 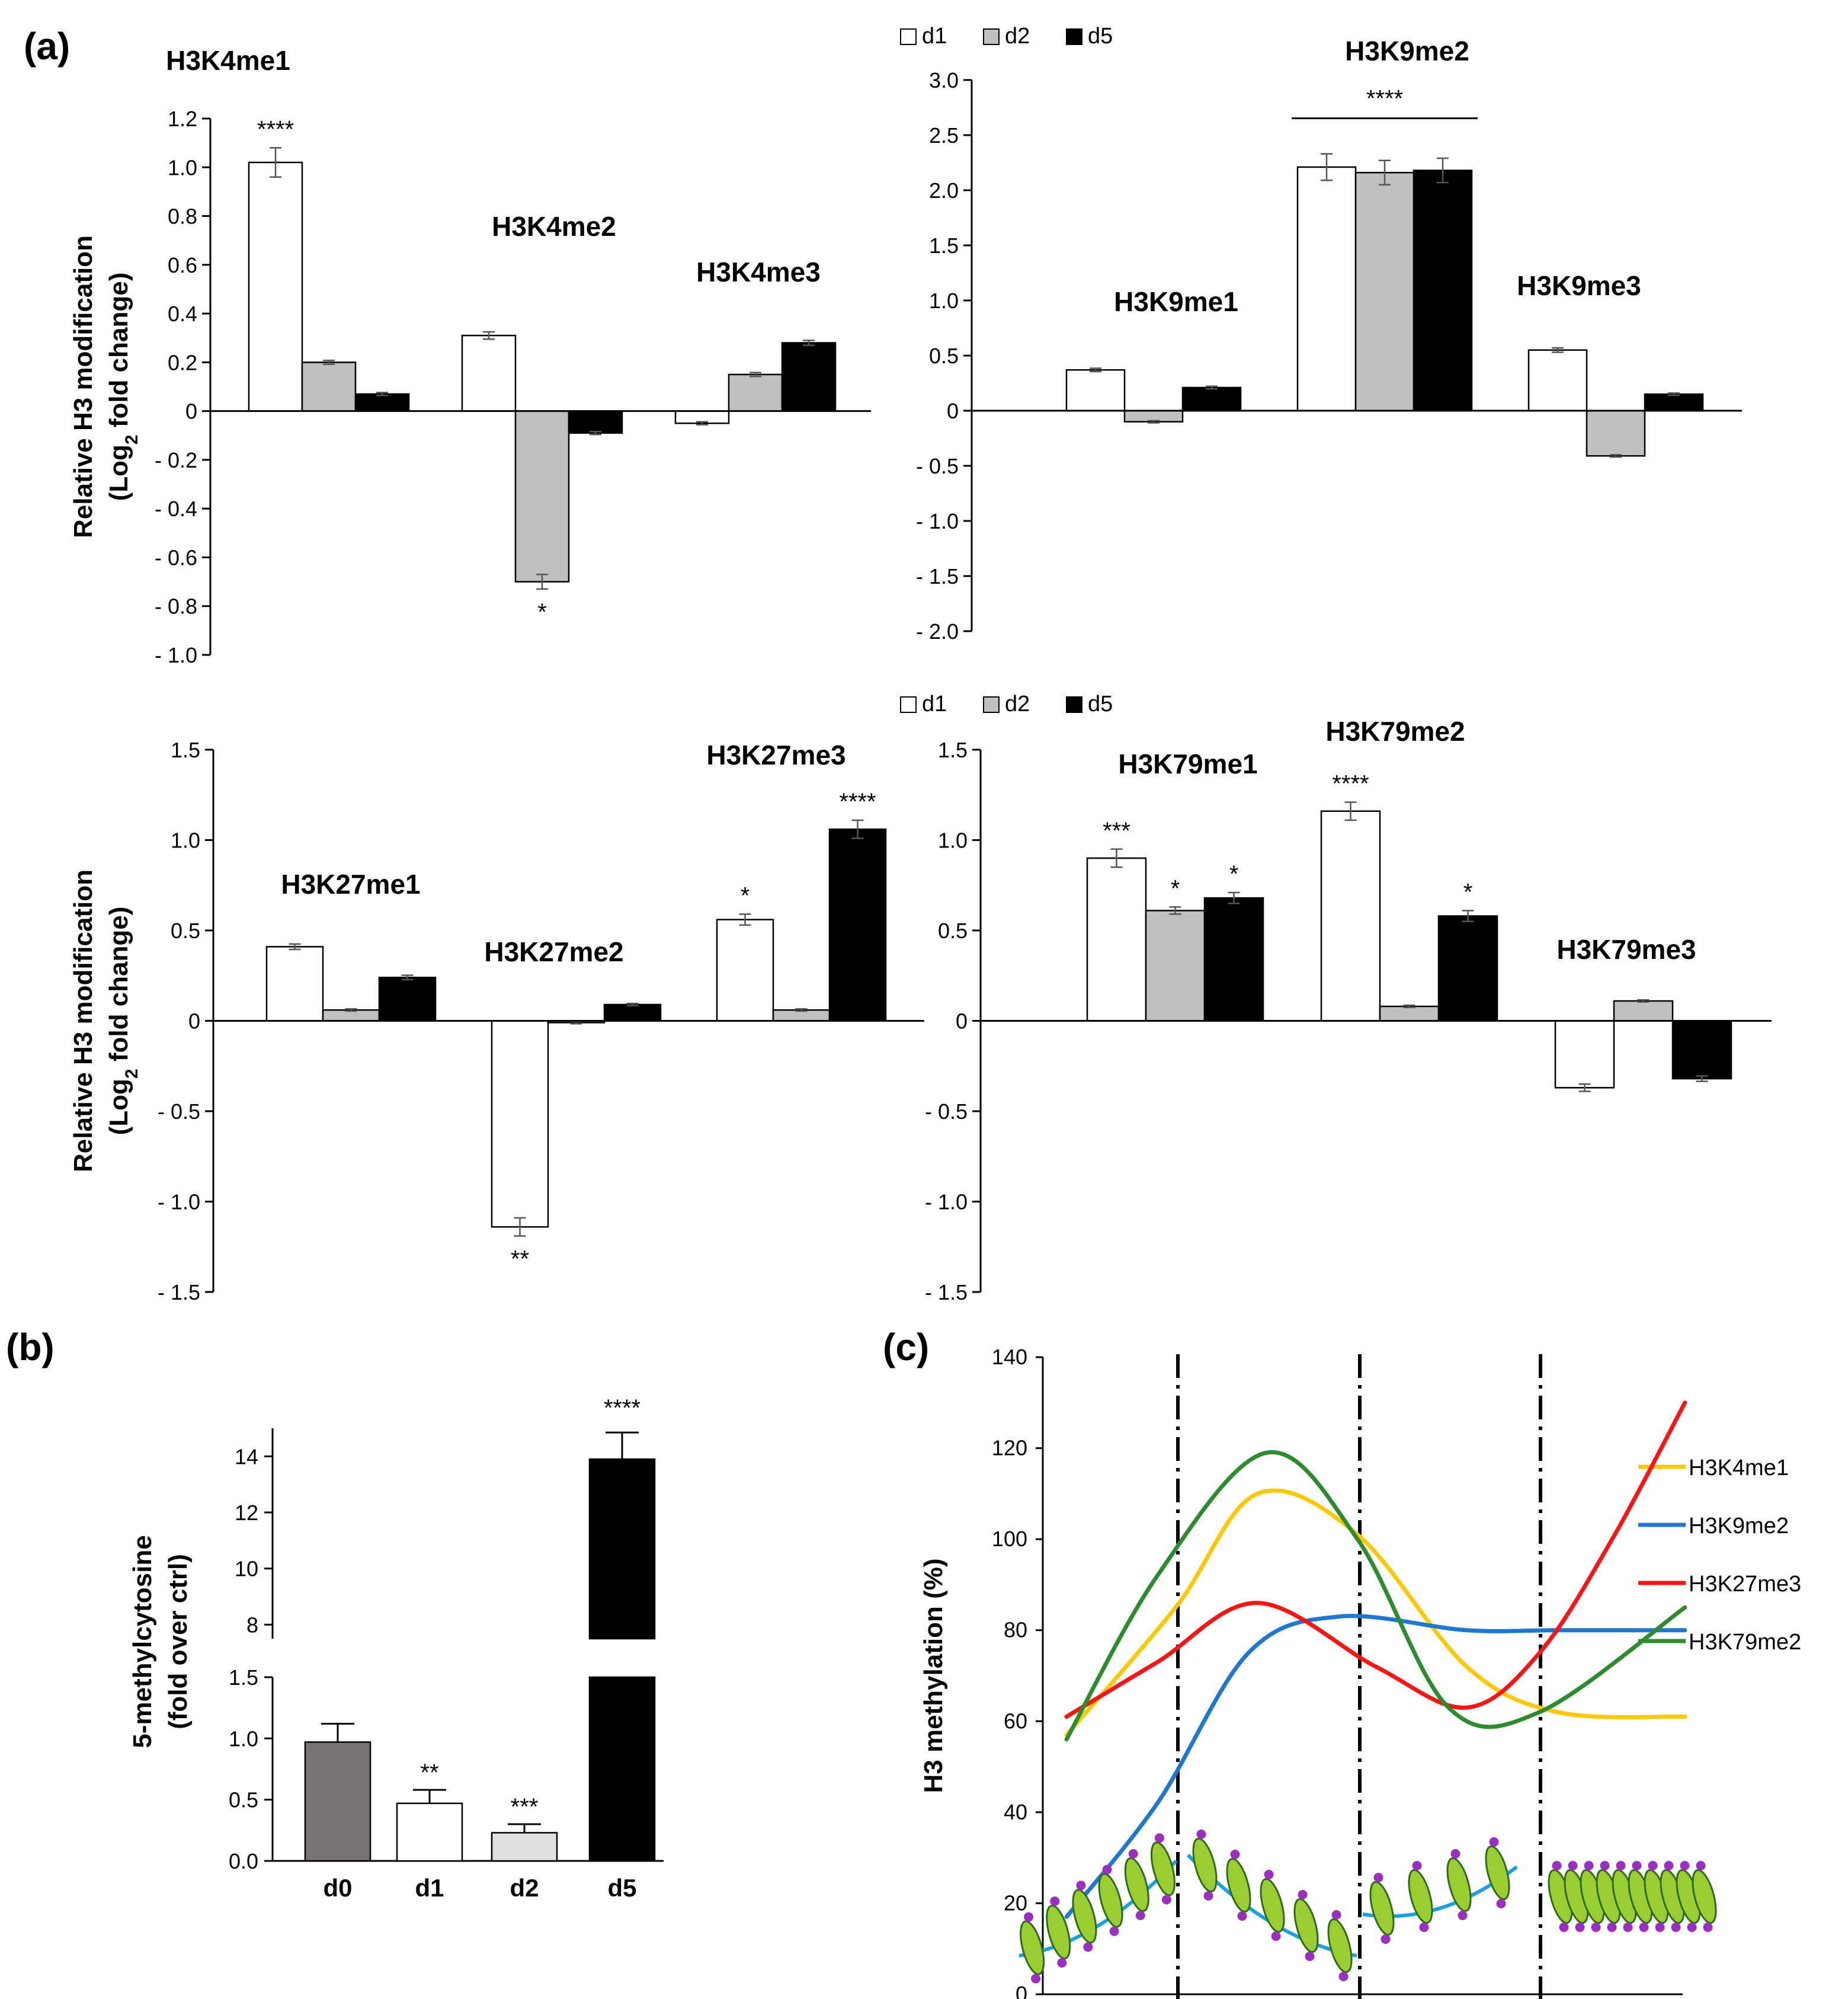 What do you see at coordinates (809, 377) in the screenshot?
I see `bar-H3K4me3-d5` at bounding box center [809, 377].